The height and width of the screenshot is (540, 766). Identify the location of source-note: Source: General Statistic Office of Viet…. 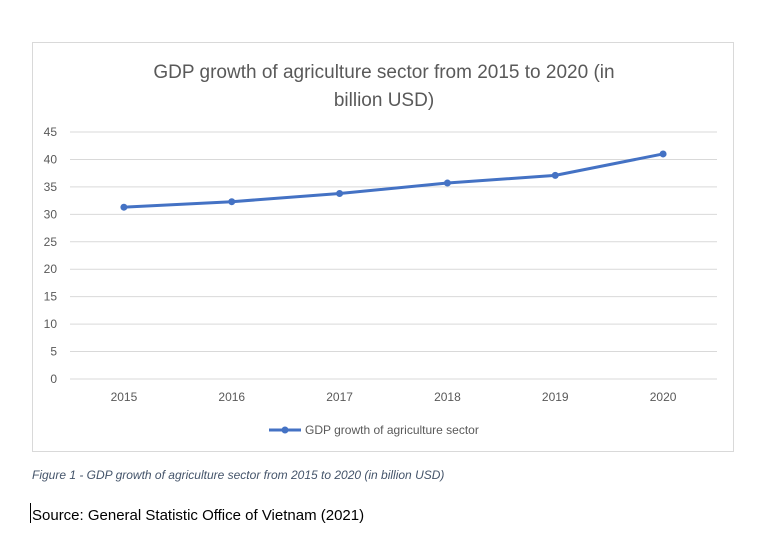
(198, 515).